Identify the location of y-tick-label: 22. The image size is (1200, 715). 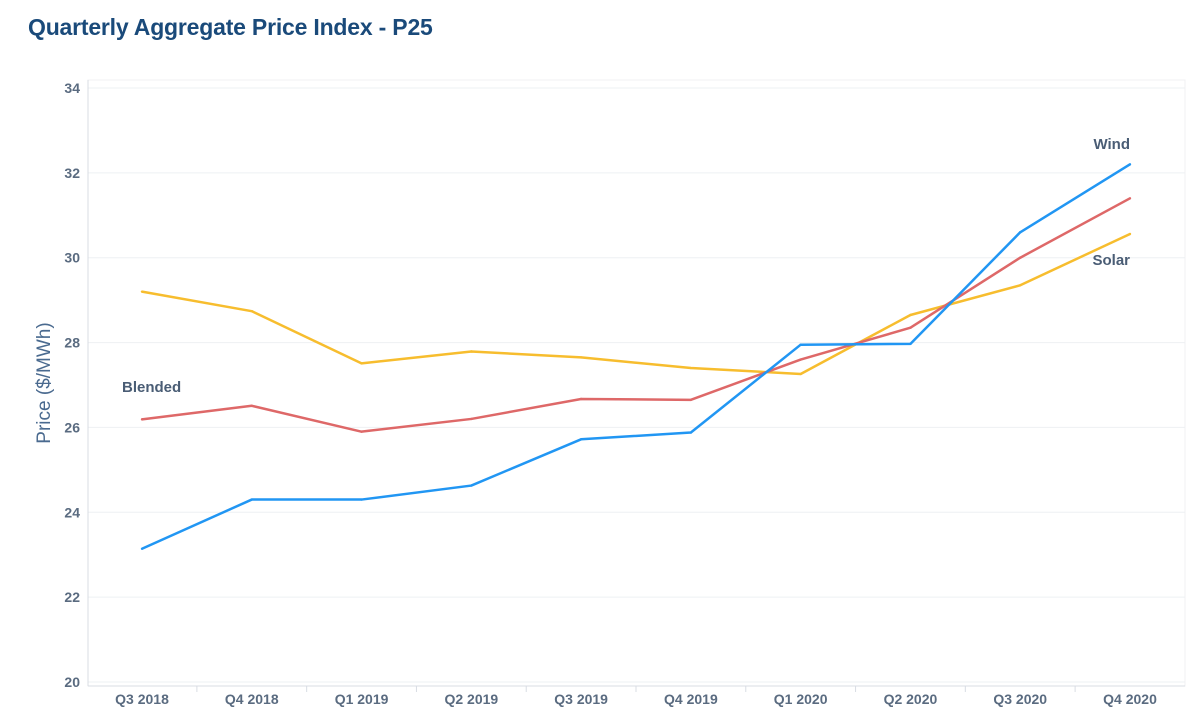
(72, 597).